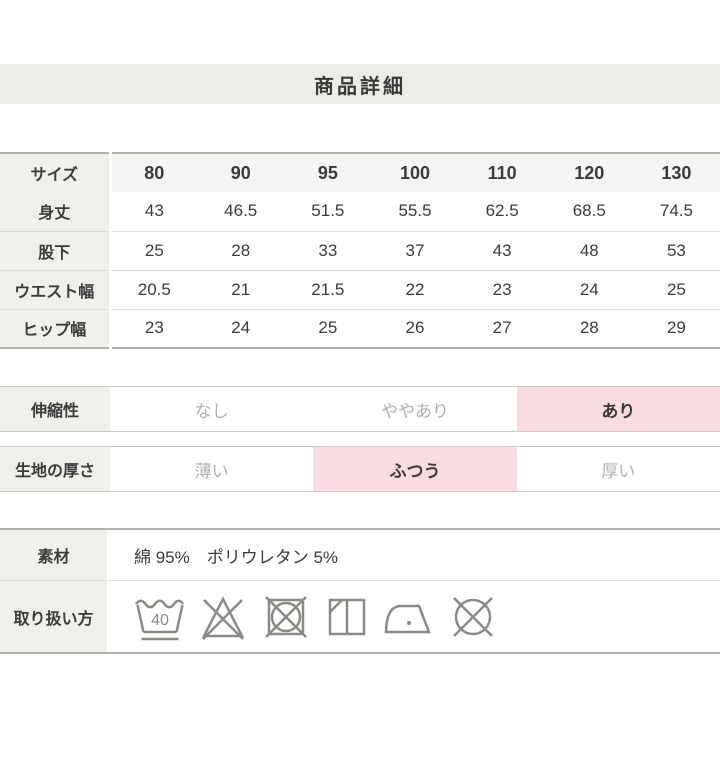 This screenshot has height=784, width=720. I want to click on do-not-bleach-icon, so click(223, 617).